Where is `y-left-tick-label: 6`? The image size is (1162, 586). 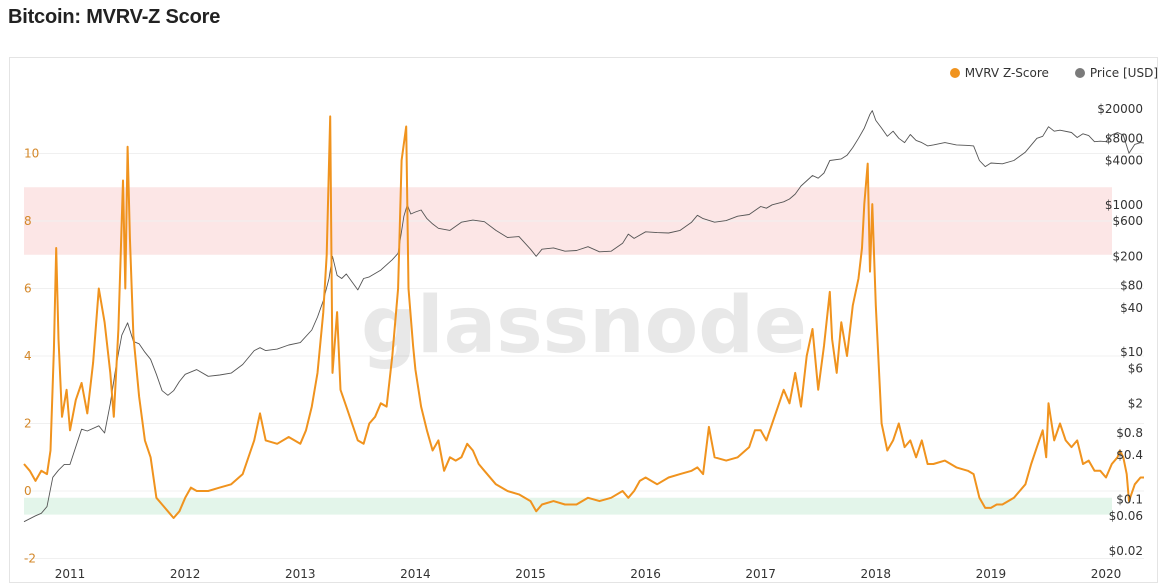 y-left-tick-label: 6 is located at coordinates (28, 289).